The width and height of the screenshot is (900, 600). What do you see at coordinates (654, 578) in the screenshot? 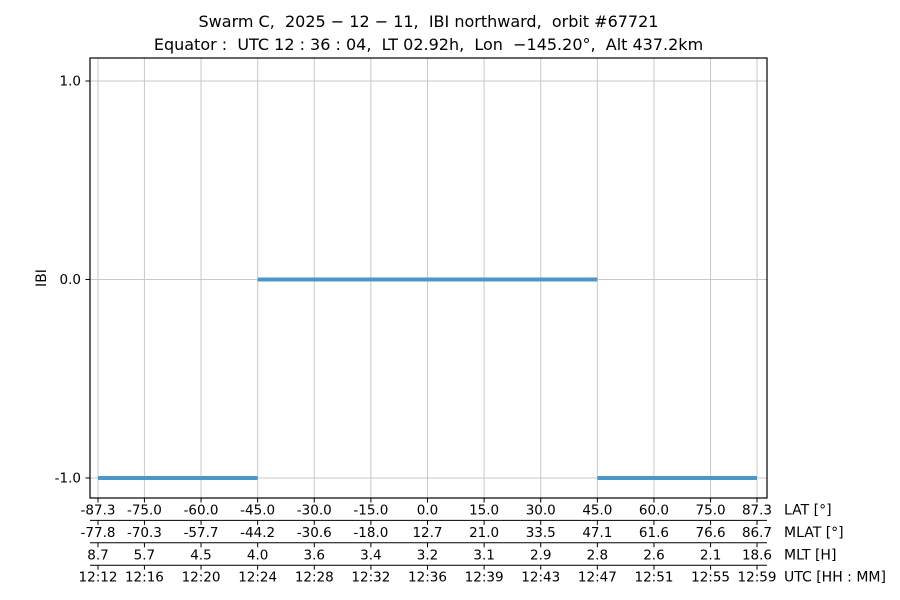
I see `x-tick-label-utc: 12:51` at bounding box center [654, 578].